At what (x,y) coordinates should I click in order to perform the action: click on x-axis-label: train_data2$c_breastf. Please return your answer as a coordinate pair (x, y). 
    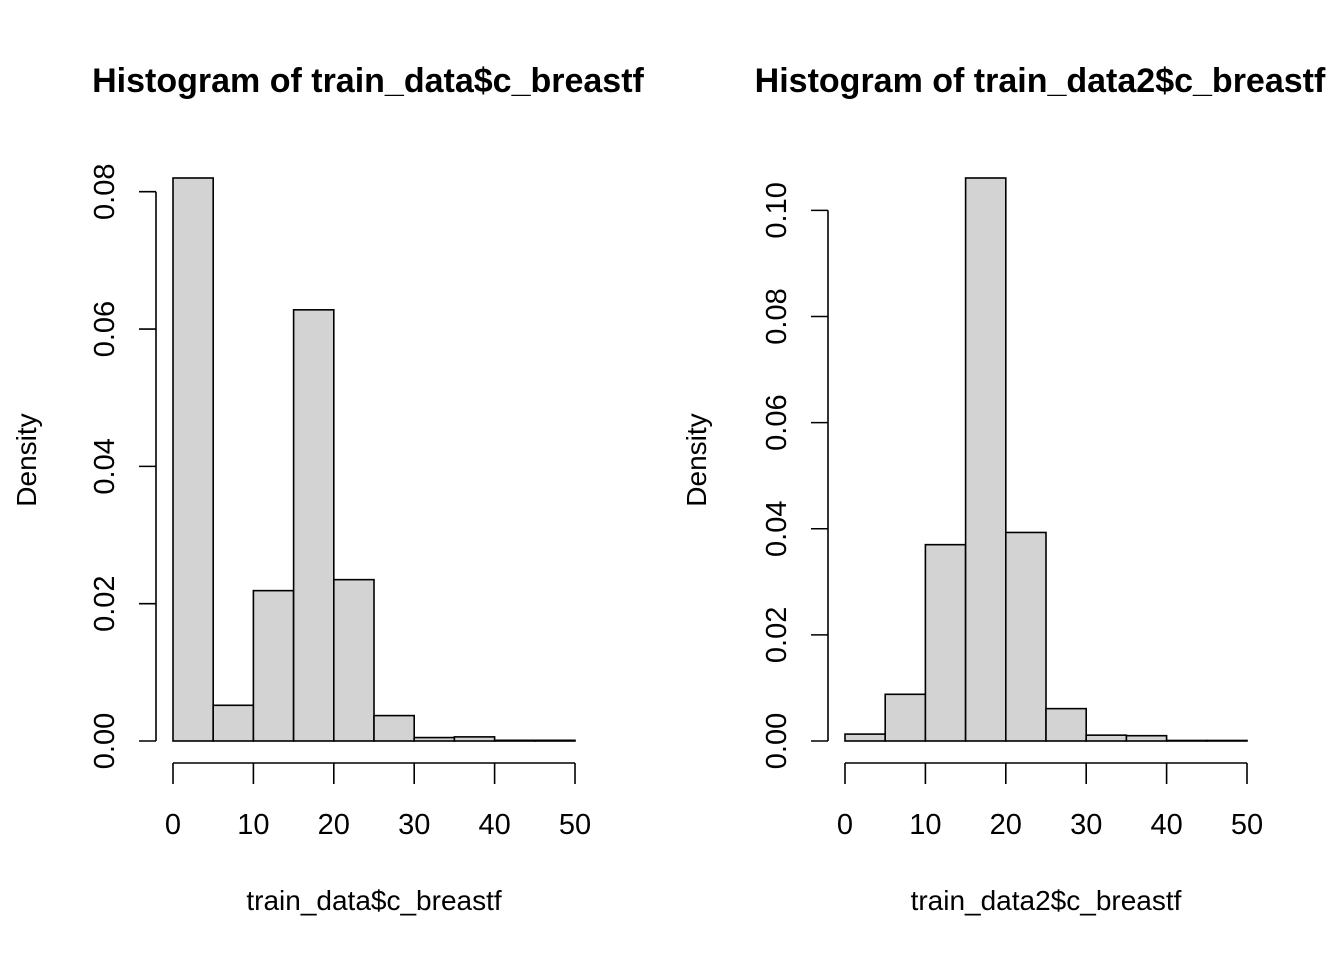
    Looking at the image, I should click on (1046, 900).